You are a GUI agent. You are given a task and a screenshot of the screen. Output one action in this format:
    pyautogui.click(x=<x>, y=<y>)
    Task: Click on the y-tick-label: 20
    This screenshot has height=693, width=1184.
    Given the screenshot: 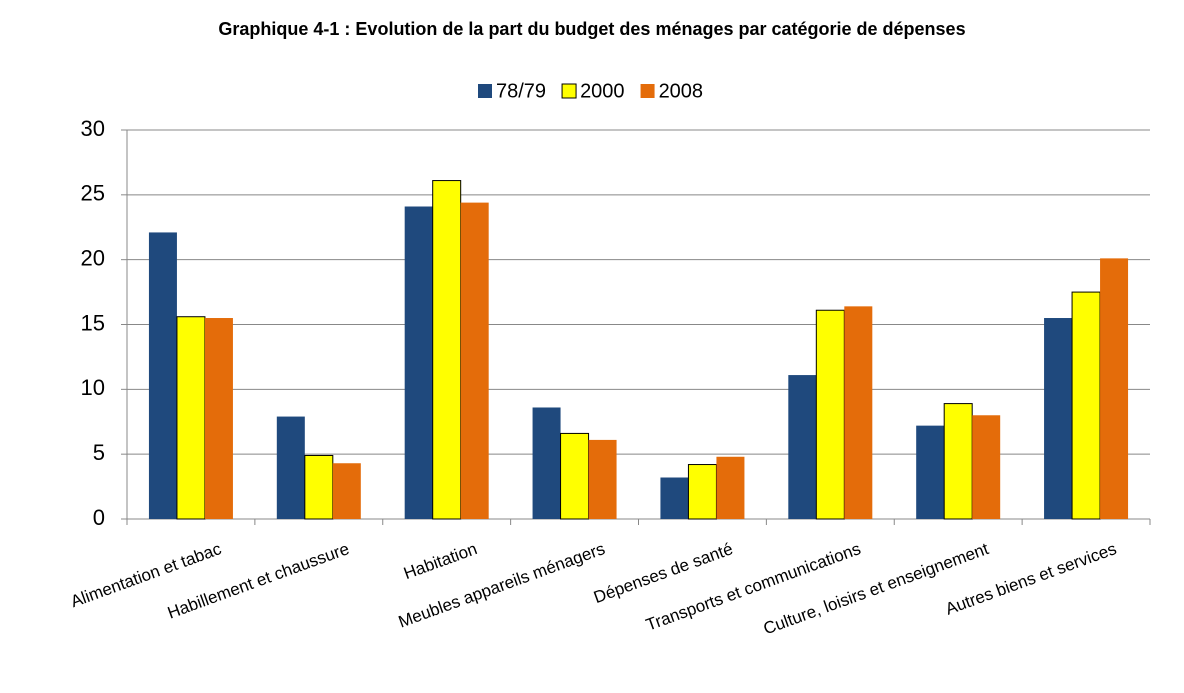 What is the action you would take?
    pyautogui.click(x=93, y=257)
    